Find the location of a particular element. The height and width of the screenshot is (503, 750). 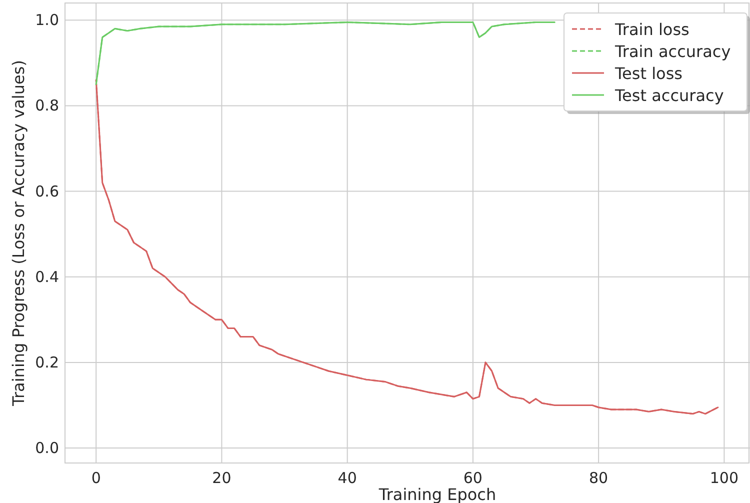

legend-label: Train loss is located at coordinates (652, 29).